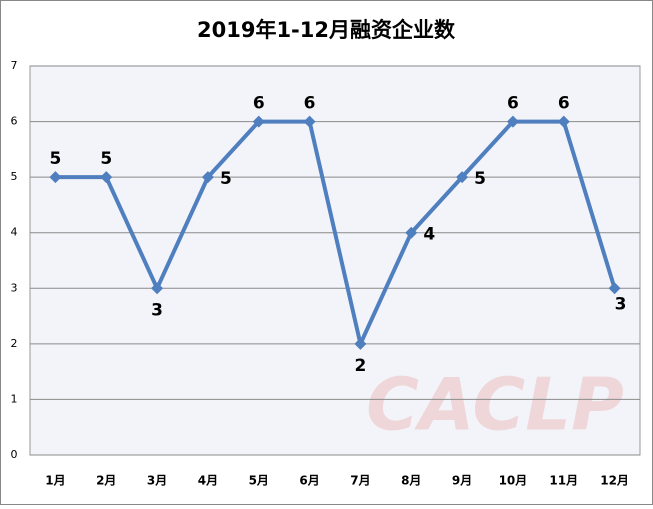  Describe the element at coordinates (14, 176) in the screenshot. I see `y-tick-label: 5` at that location.